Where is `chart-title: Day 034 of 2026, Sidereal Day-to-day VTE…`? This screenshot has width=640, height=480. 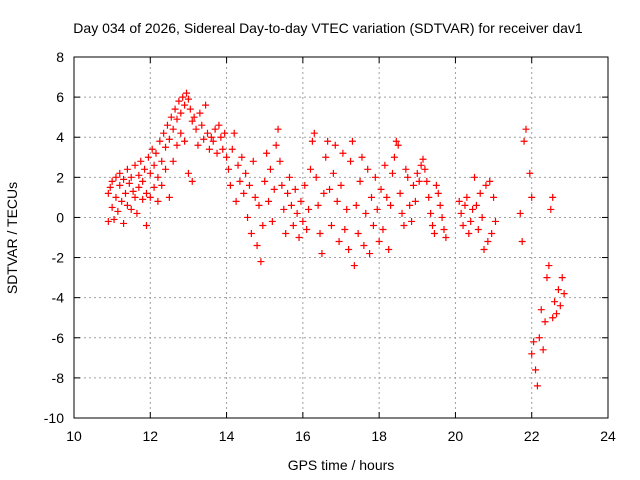 chart-title: Day 034 of 2026, Sidereal Day-to-day VTE… is located at coordinates (328, 28).